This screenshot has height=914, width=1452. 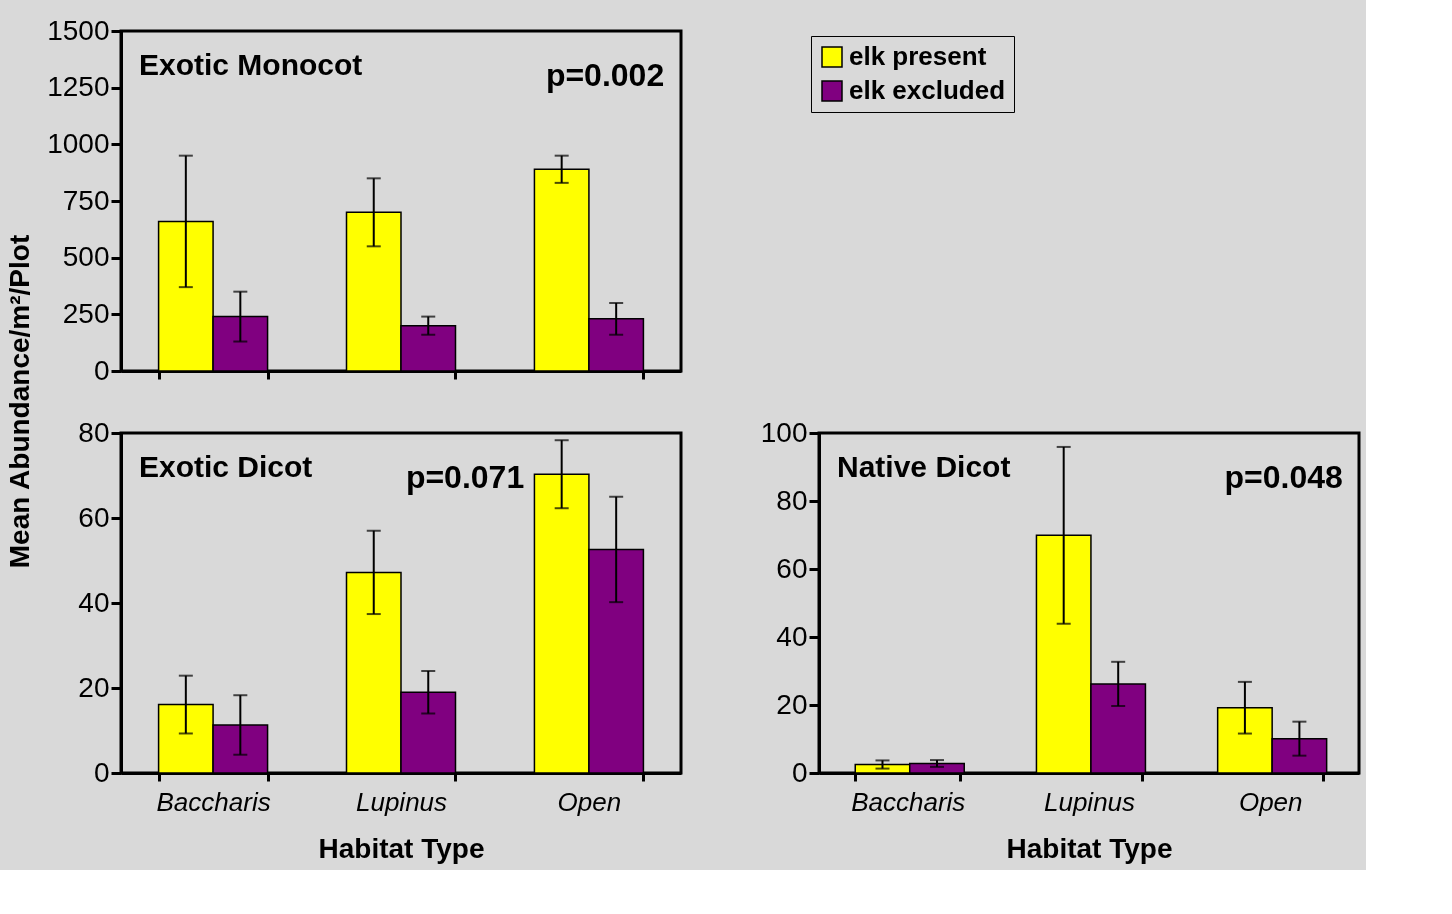 I want to click on y-tick-label: 750, so click(x=86, y=200).